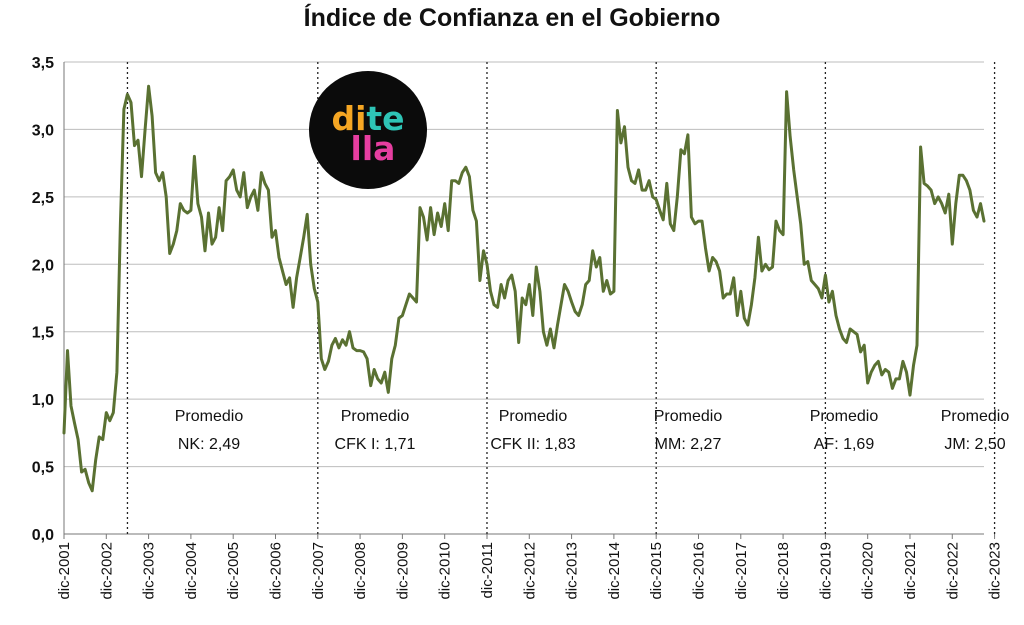  Describe the element at coordinates (149, 571) in the screenshot. I see `x-tick-label: dic-2003` at that location.